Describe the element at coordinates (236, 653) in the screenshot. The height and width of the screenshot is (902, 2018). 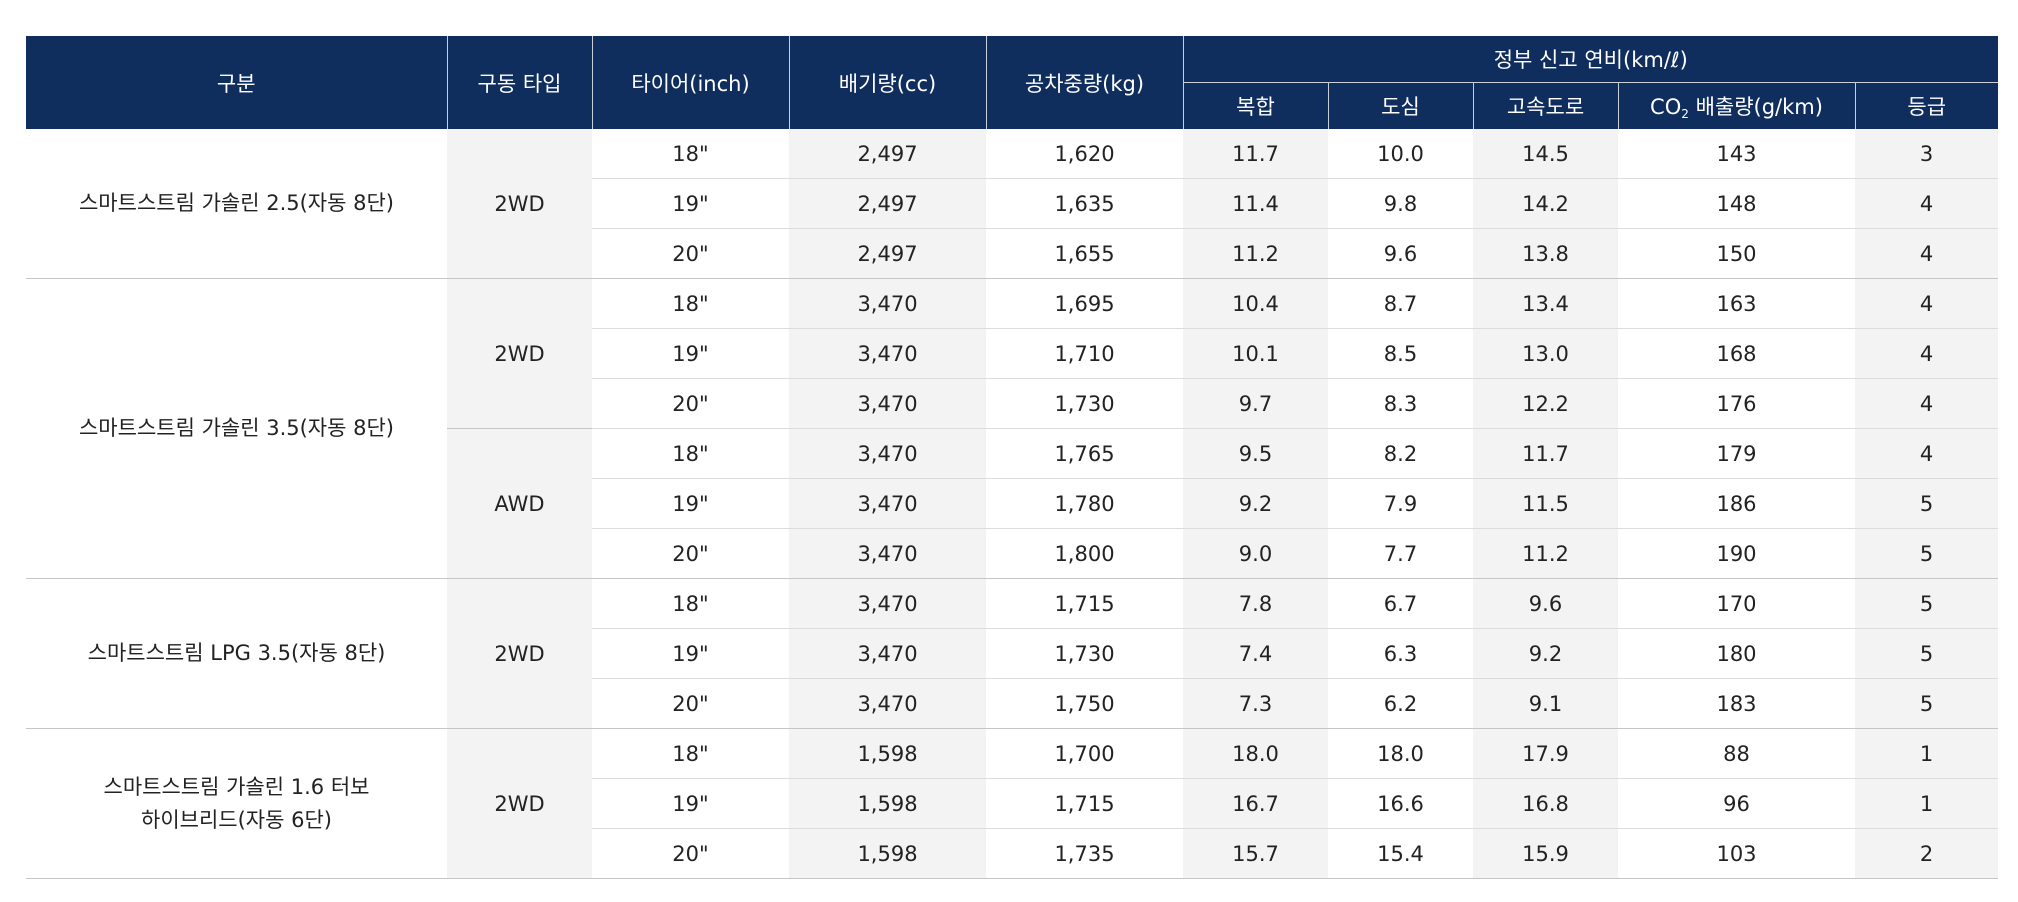
I see `model-name-line: 스마트스트림 LPG 3.5(자동 8단)` at that location.